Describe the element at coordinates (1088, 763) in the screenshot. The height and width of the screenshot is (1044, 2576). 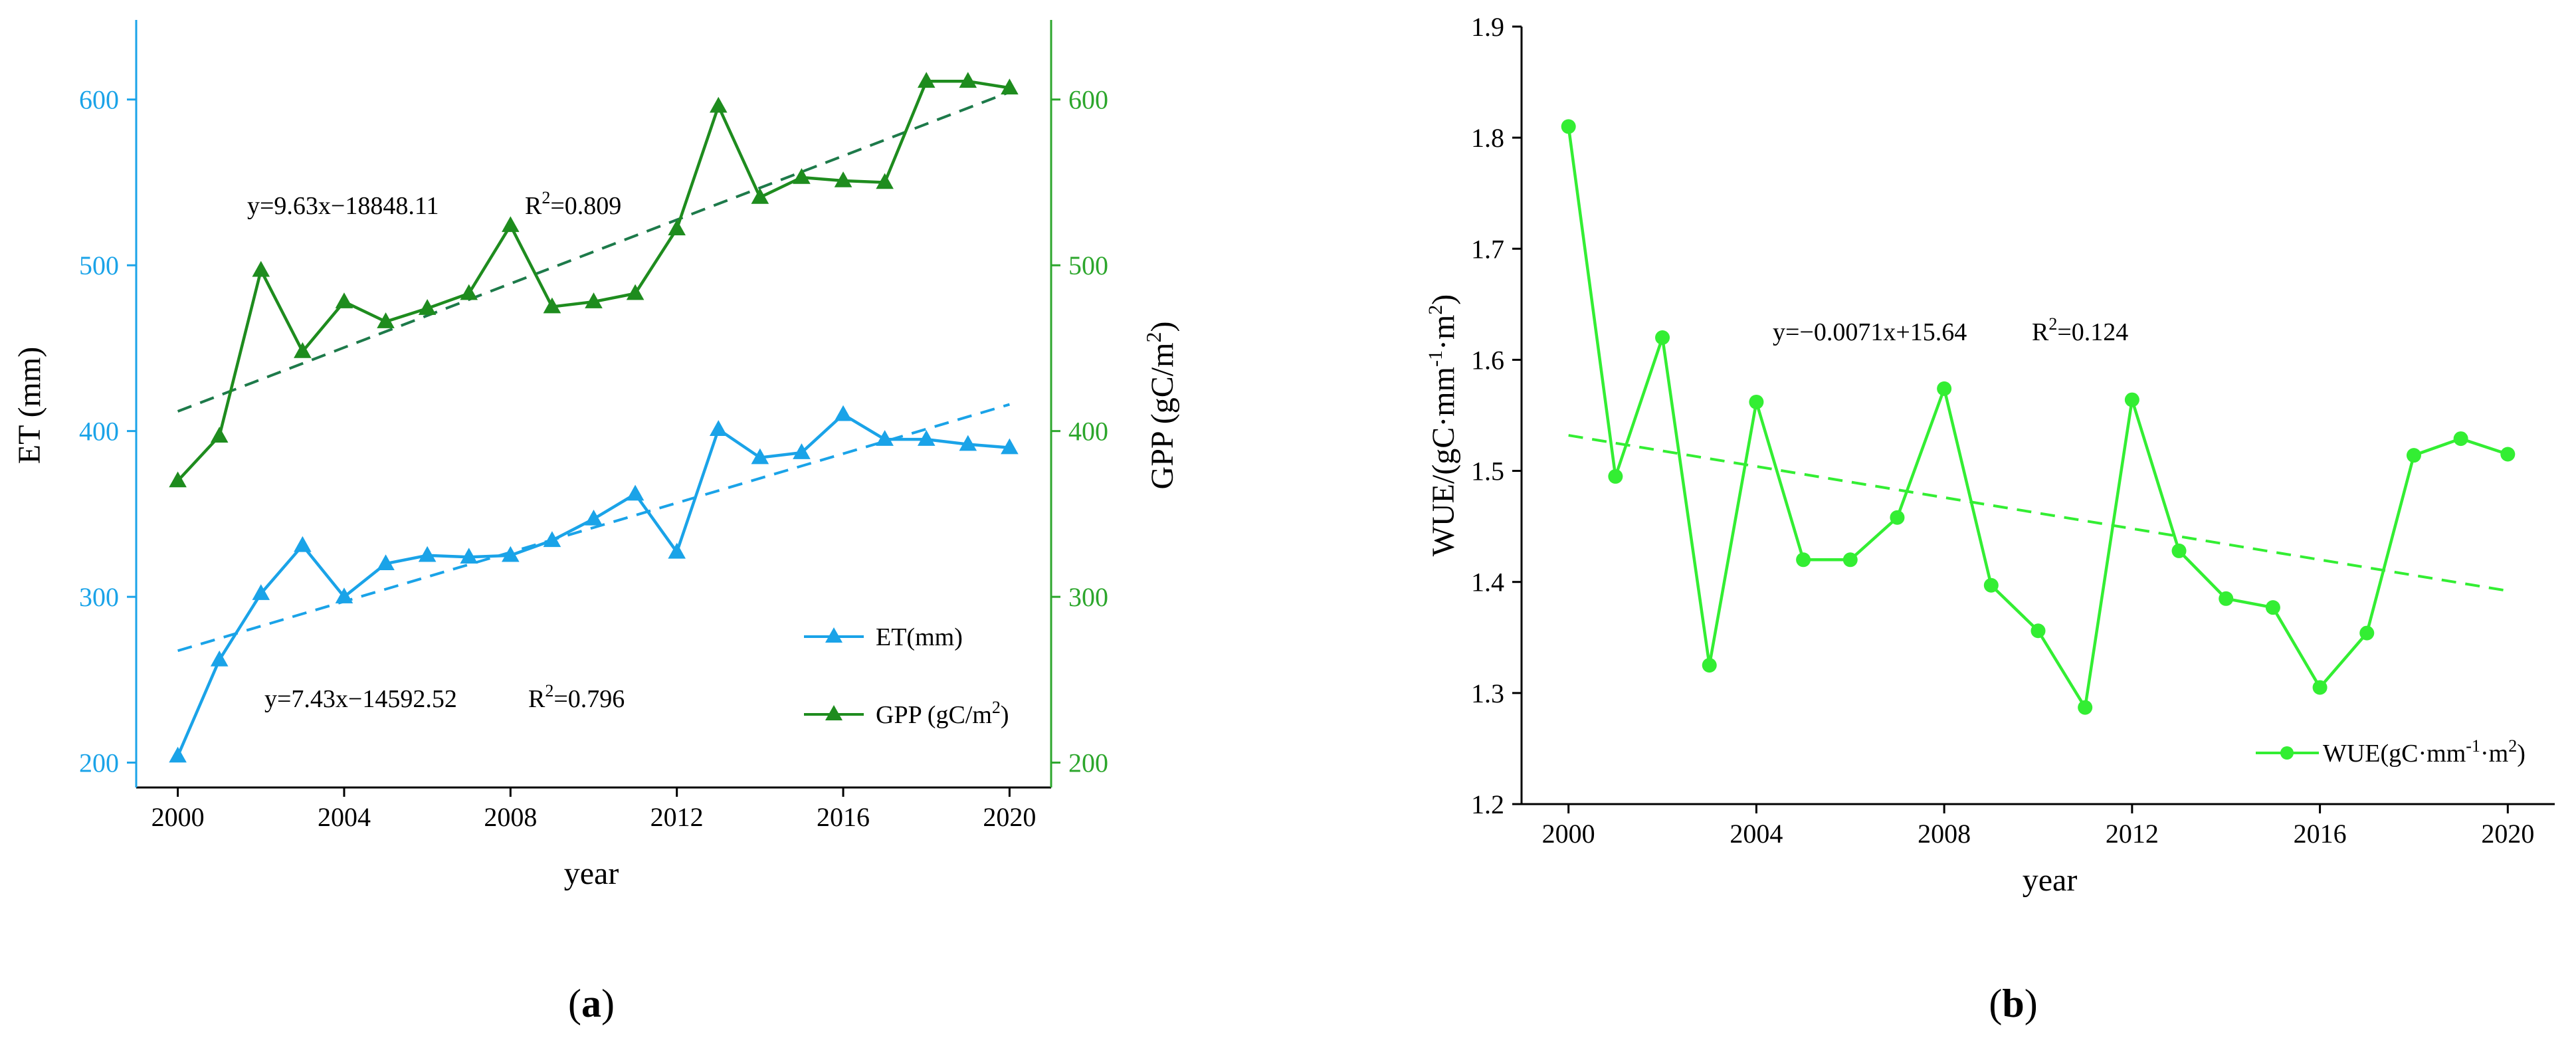
I see `panel-a-y-right-tick-label: 200` at that location.